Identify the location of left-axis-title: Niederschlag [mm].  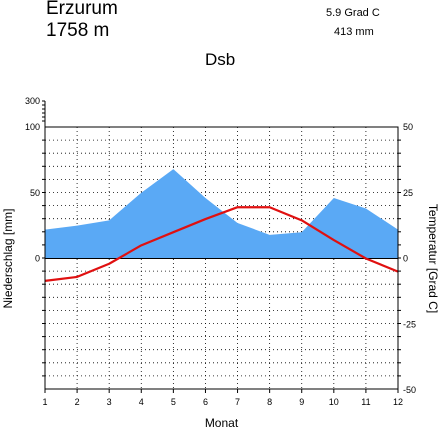
(8, 258).